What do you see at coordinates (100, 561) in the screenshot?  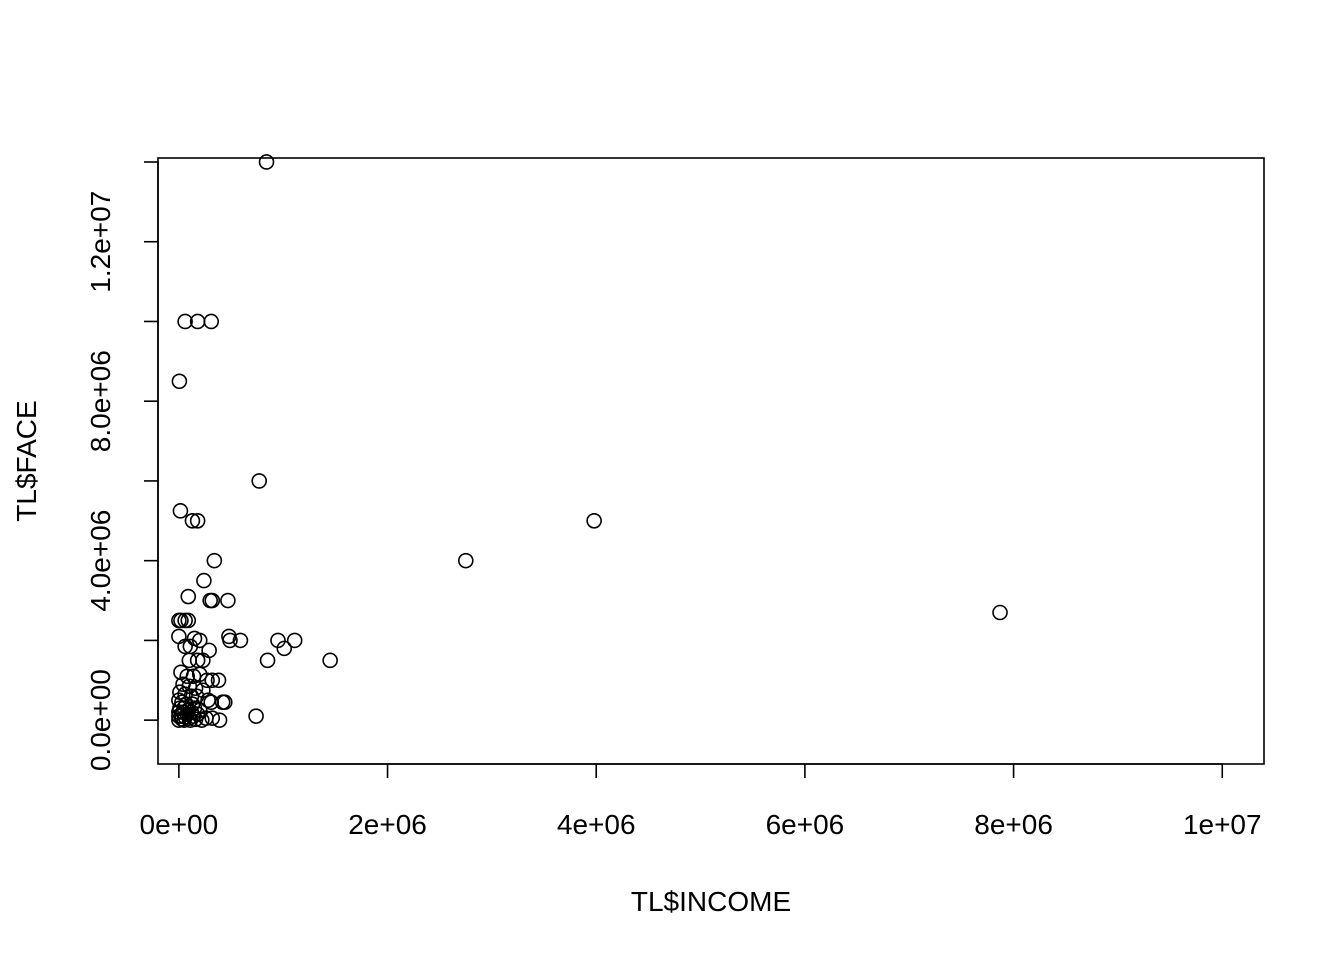 I see `y-tick-label: 4.0e+06` at bounding box center [100, 561].